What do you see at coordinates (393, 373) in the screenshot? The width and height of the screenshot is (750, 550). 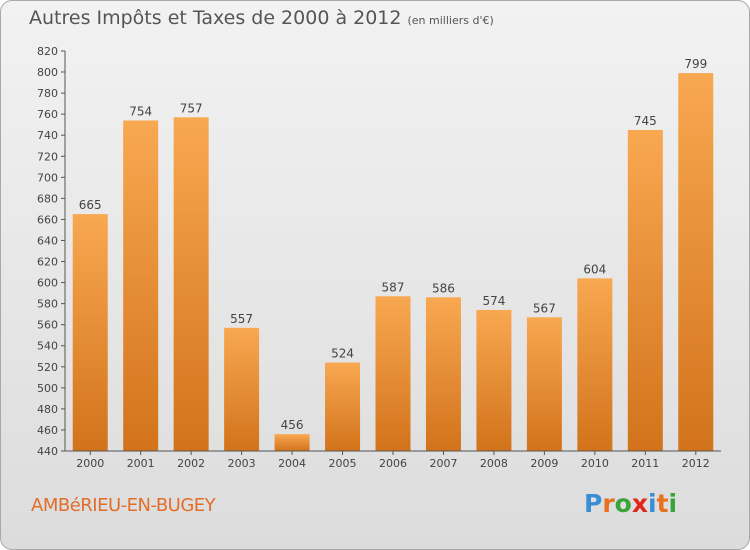 I see `bar-2006` at bounding box center [393, 373].